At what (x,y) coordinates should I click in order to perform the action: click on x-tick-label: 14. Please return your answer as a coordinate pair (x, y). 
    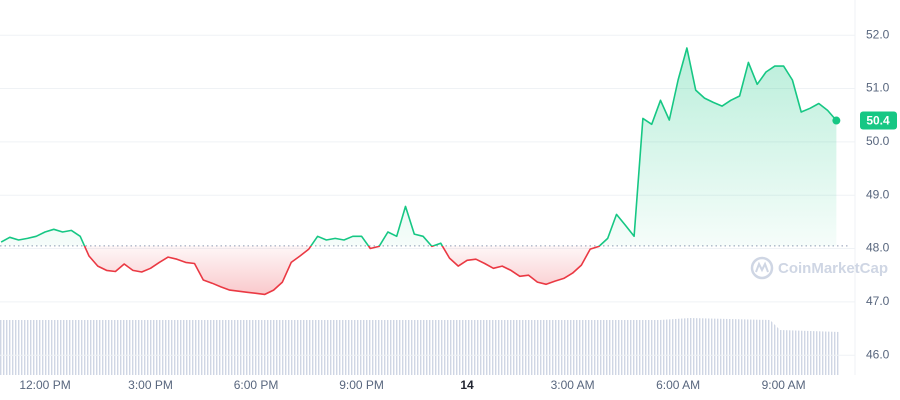
    Looking at the image, I should click on (467, 385).